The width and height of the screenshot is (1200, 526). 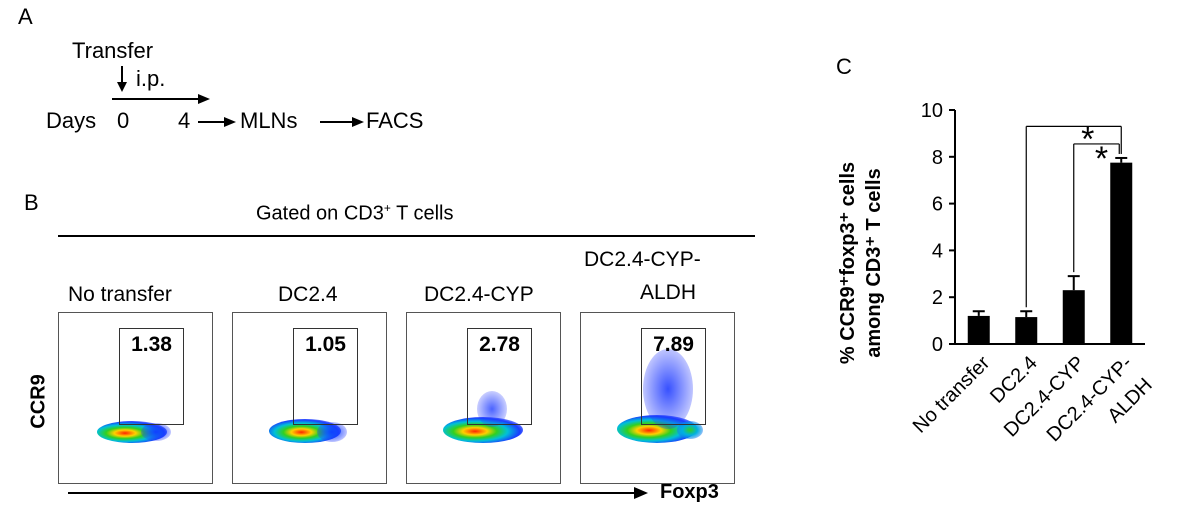 I want to click on transfer-label: Transfer, so click(x=113, y=50).